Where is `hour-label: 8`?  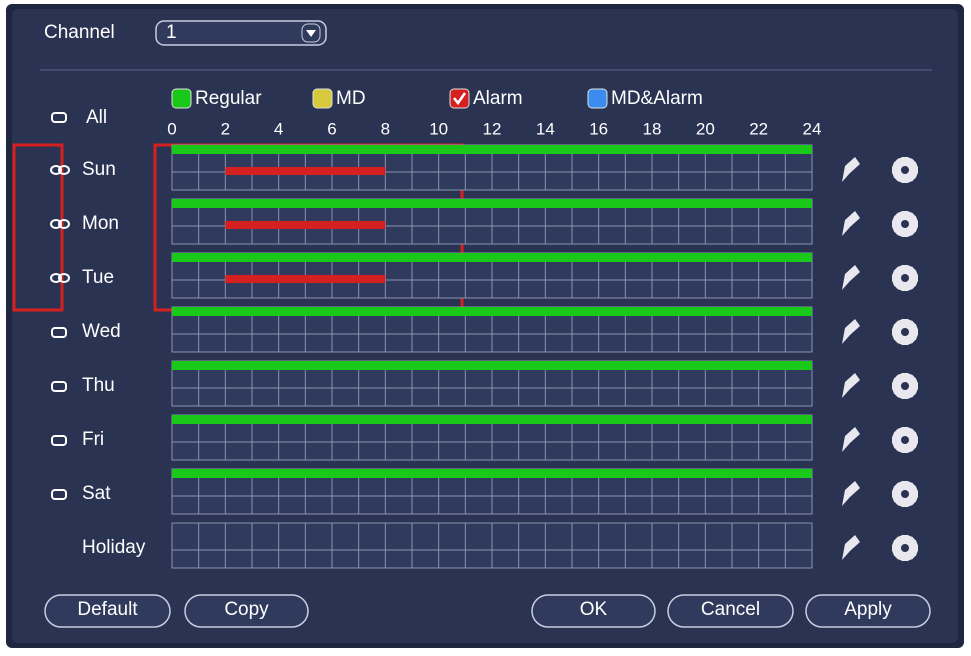 hour-label: 8 is located at coordinates (385, 128).